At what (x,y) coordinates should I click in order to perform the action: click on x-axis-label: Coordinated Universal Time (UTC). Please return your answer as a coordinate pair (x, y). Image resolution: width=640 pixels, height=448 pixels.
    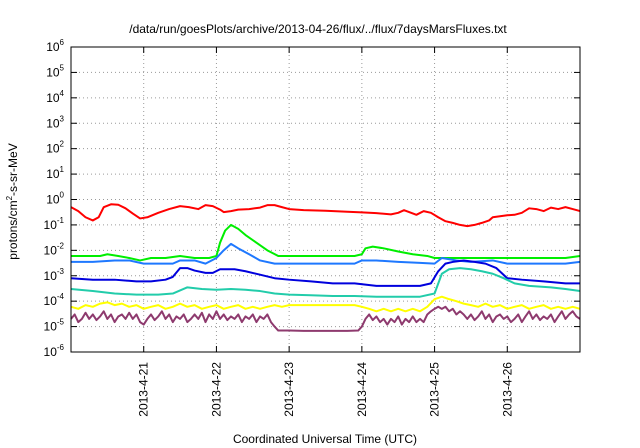
    Looking at the image, I should click on (325, 439).